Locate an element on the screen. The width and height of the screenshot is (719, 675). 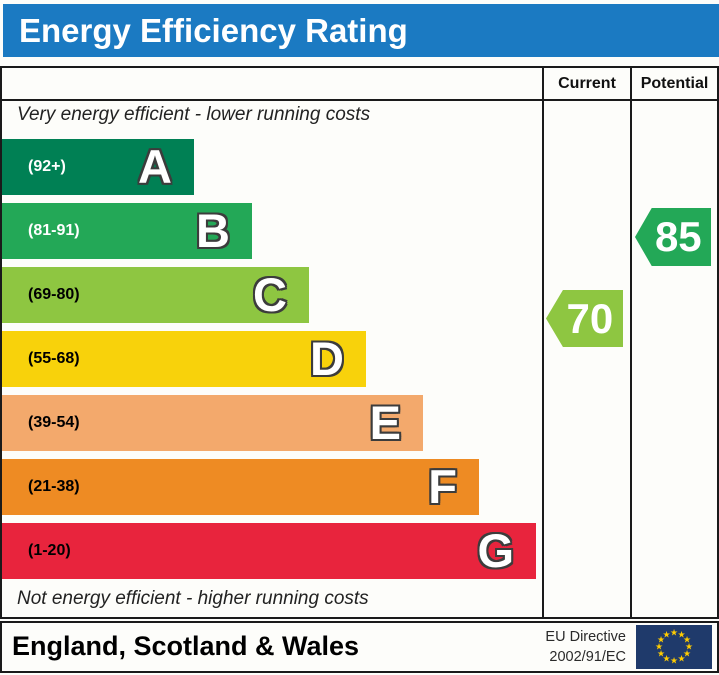
band-letter: F is located at coordinates (442, 486).